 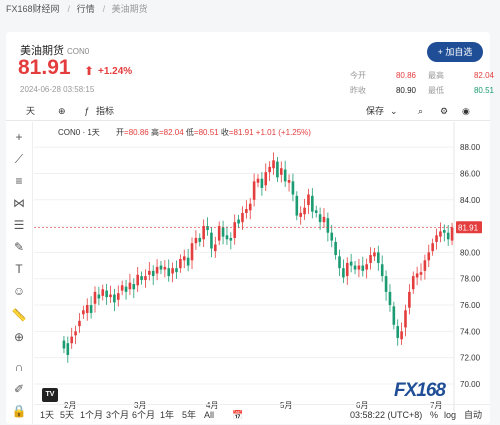 I want to click on drawing-toolbar: + ⟋ ≡ ⋈ ☰ ✎ T ☺ 📏 ⊕ ∩ ✐ 🔒, so click(x=19, y=273).